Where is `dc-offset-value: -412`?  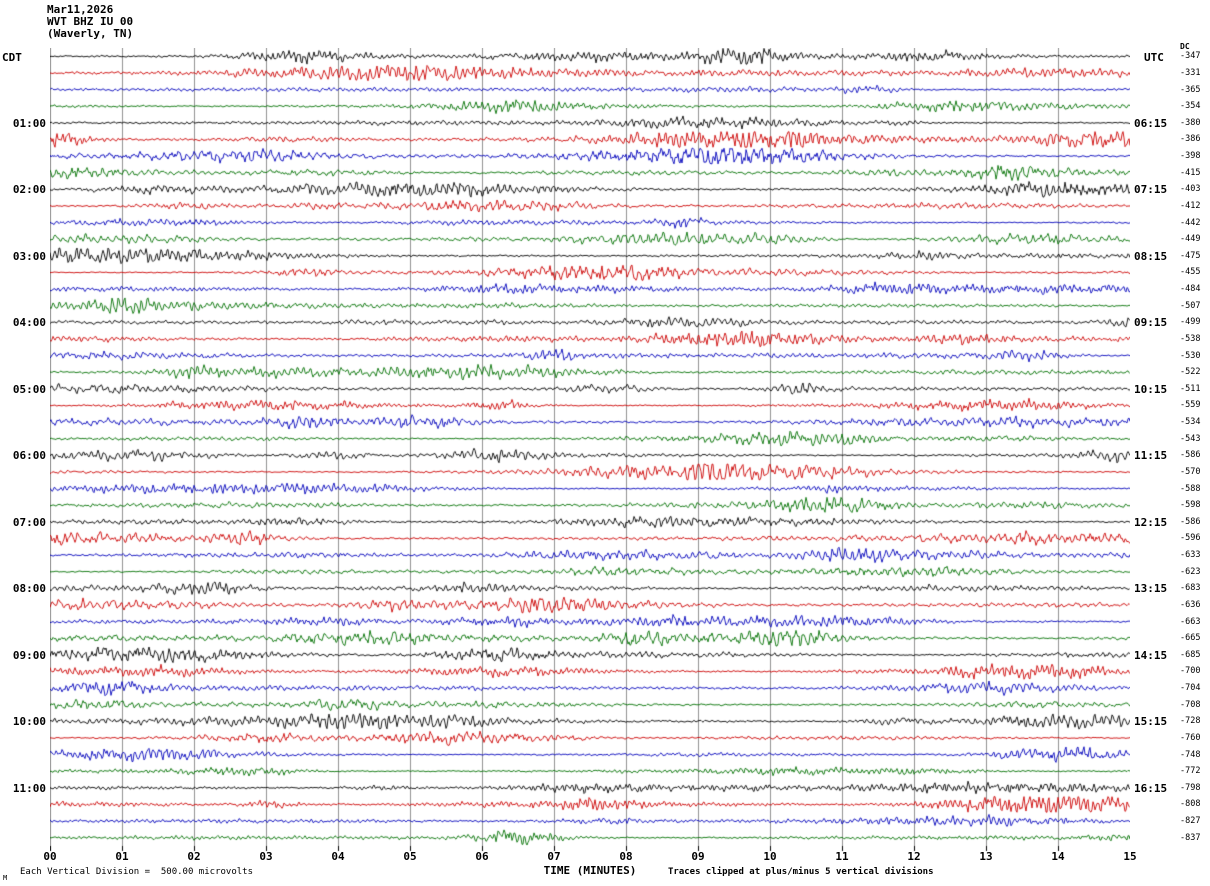 dc-offset-value: -412 is located at coordinates (1190, 205).